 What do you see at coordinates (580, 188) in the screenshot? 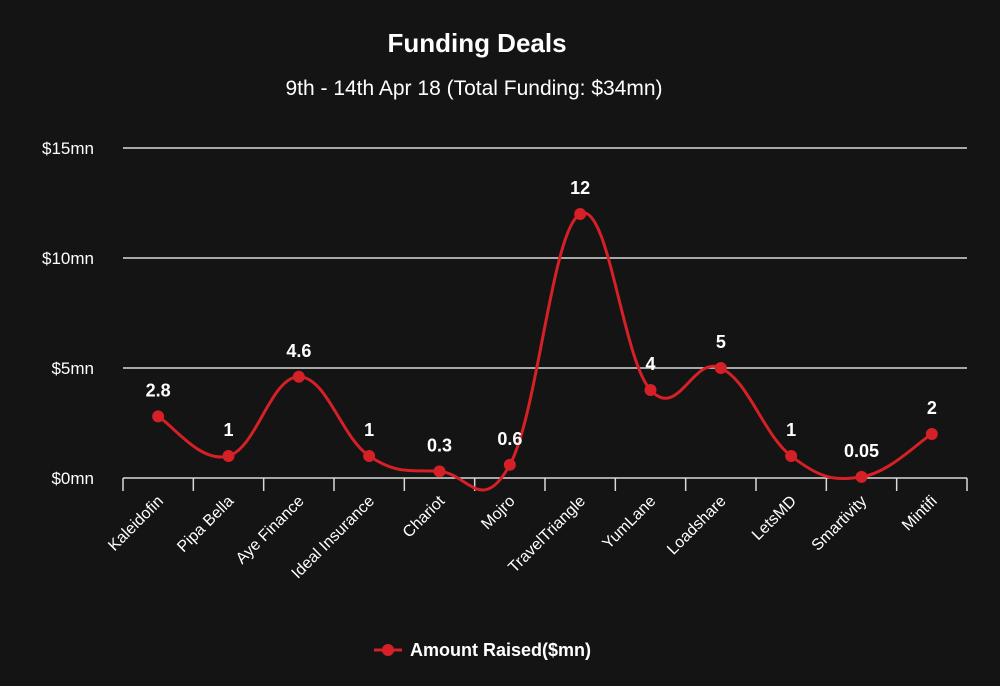
I see `data-label: 12` at bounding box center [580, 188].